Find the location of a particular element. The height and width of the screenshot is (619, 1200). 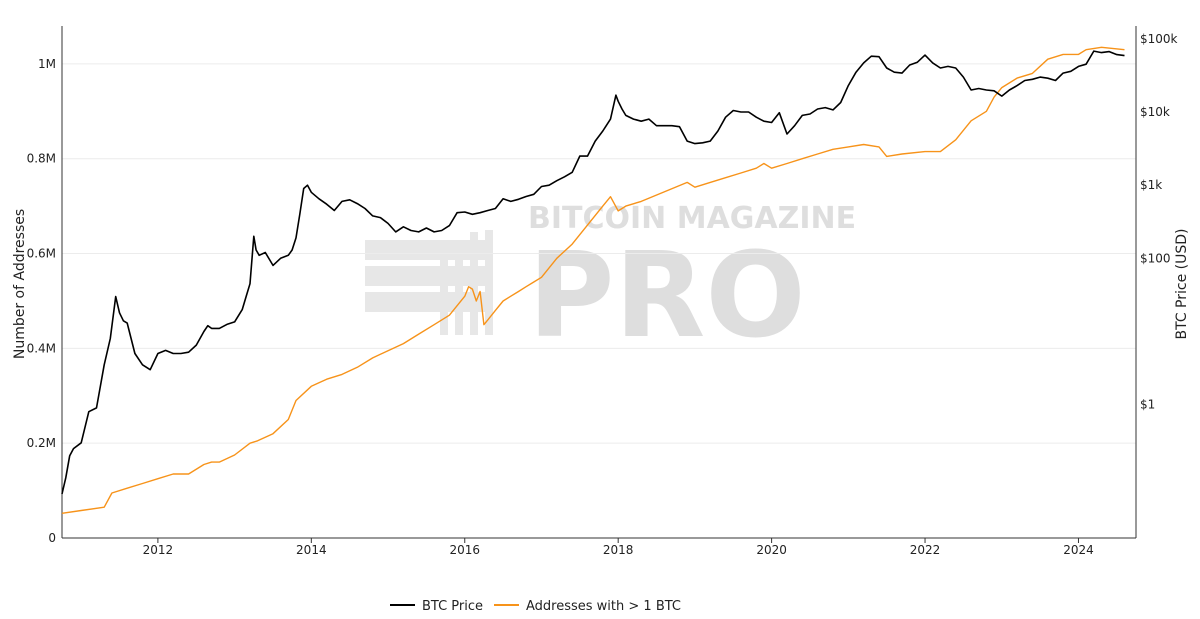

y-tick-label: 0.6M is located at coordinates (41, 254).